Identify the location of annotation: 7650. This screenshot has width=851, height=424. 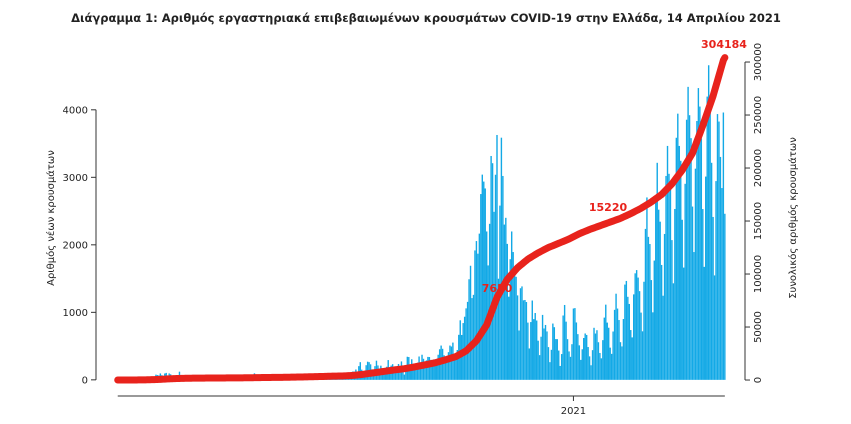
(497, 288).